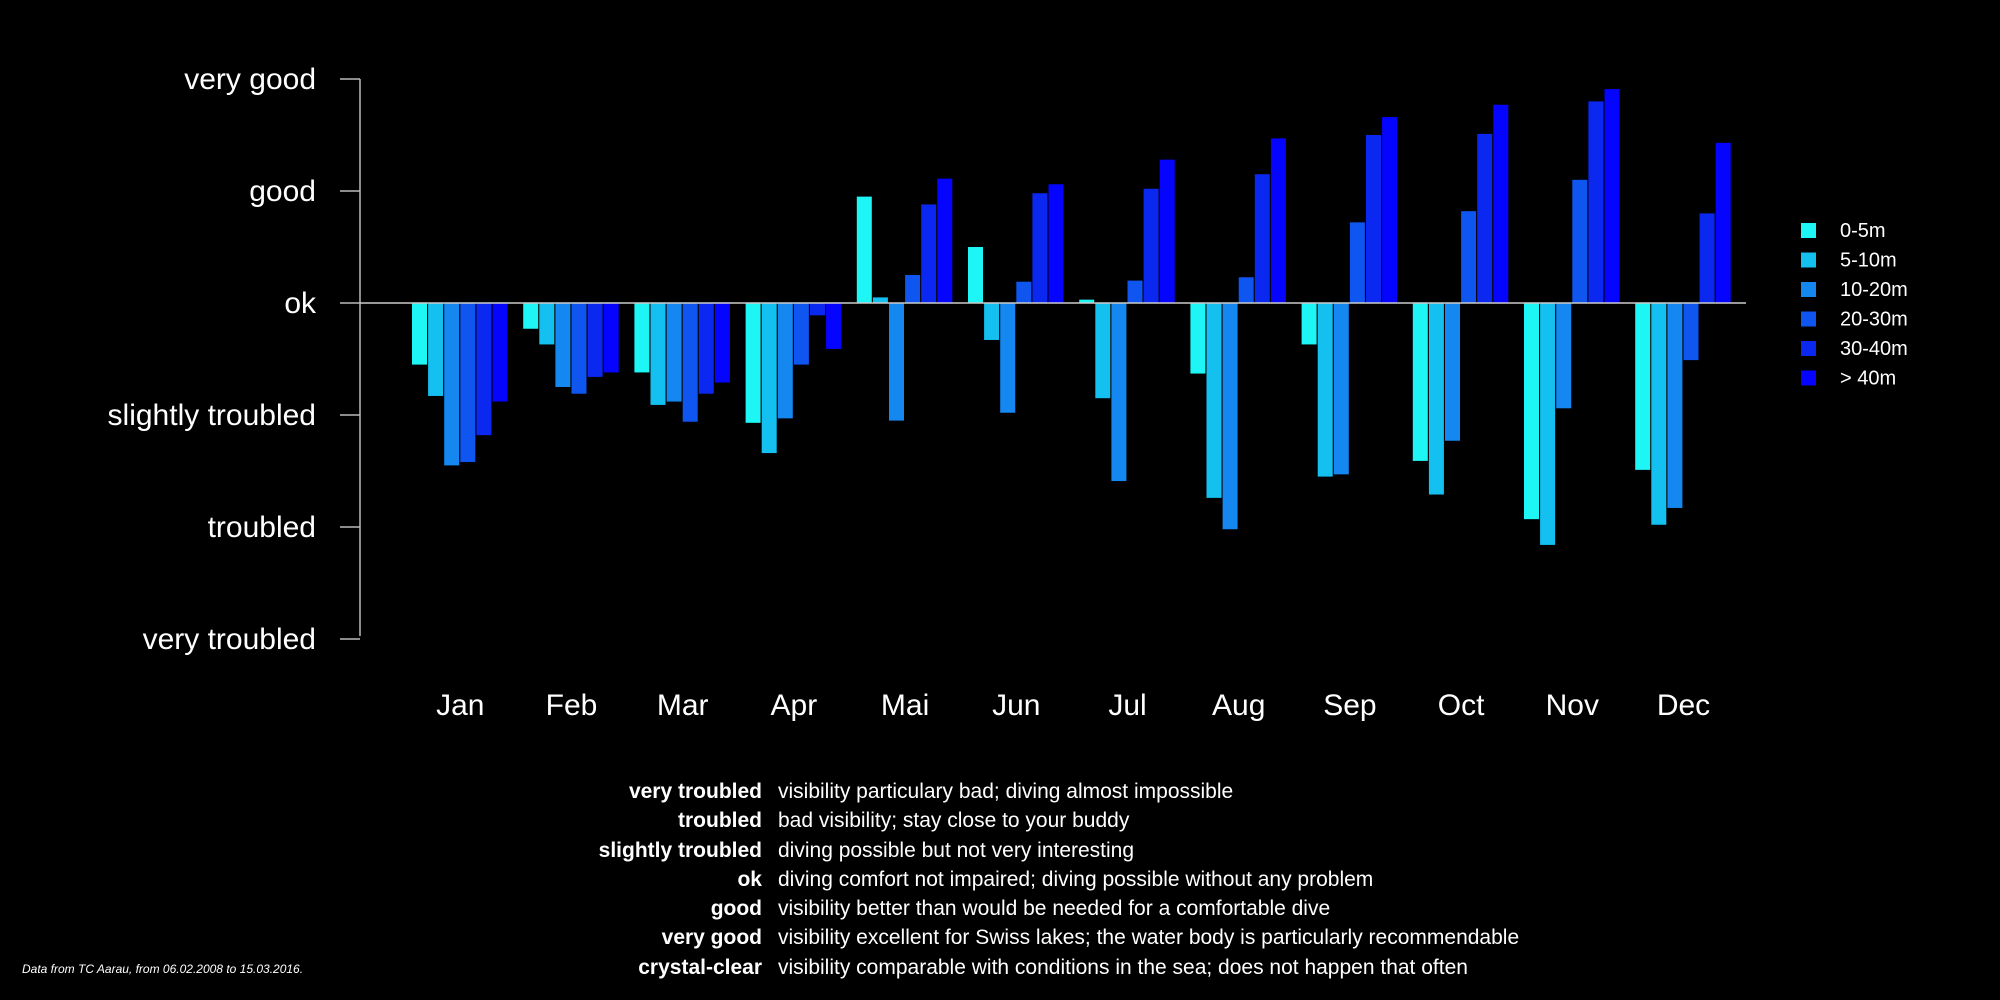  Describe the element at coordinates (1874, 349) in the screenshot. I see `legend-label: 30-40m` at that location.